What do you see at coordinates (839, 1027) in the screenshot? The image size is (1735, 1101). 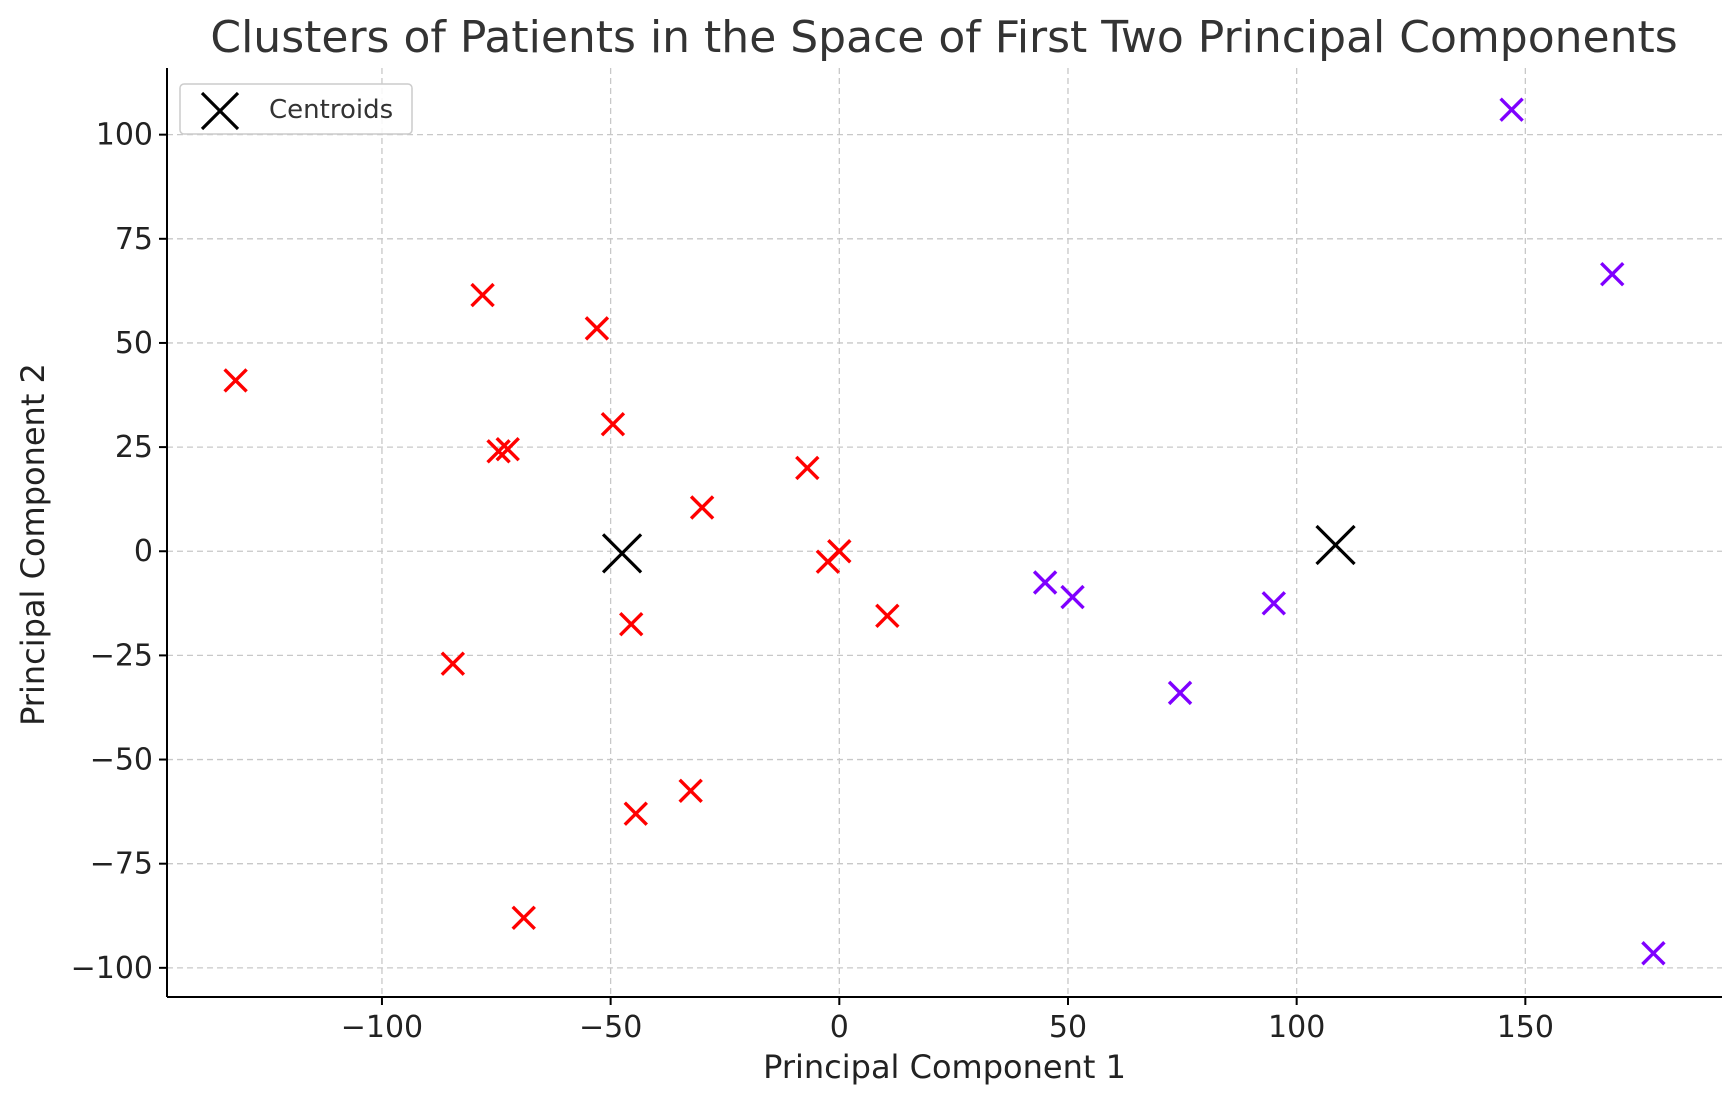 I see `x-tick-label: 0` at bounding box center [839, 1027].